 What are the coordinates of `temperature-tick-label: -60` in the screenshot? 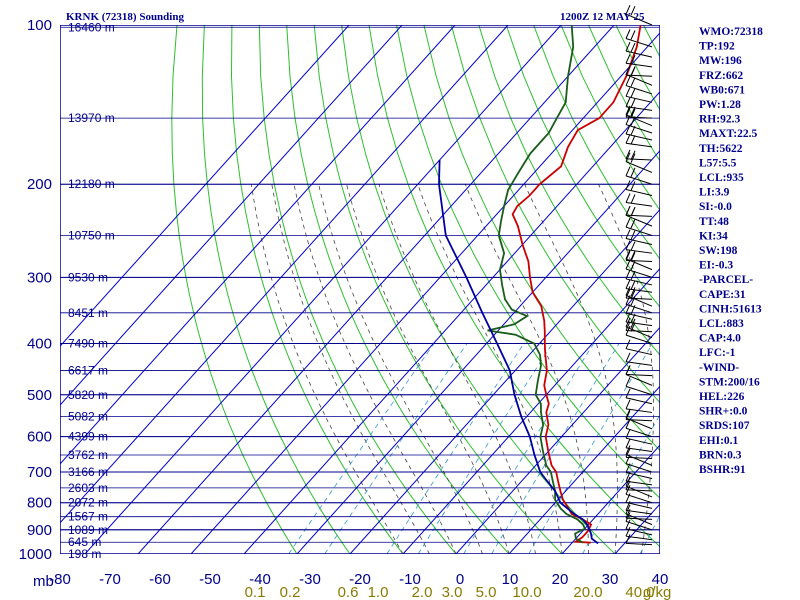 It's located at (160, 579).